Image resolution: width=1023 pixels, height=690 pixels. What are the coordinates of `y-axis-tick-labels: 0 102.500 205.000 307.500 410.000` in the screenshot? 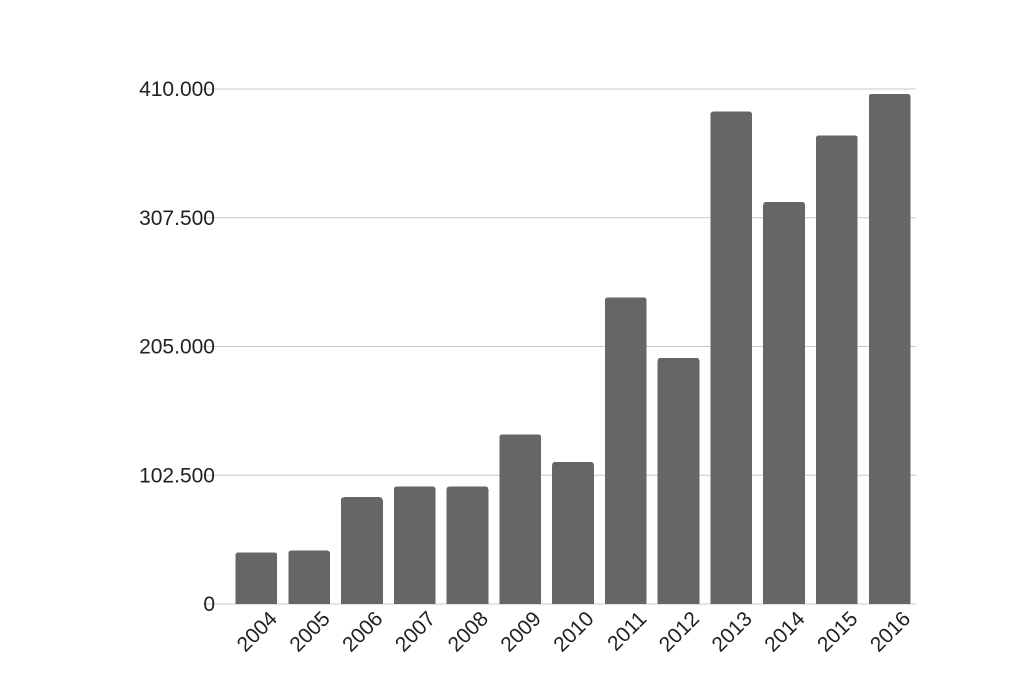 It's located at (177, 347).